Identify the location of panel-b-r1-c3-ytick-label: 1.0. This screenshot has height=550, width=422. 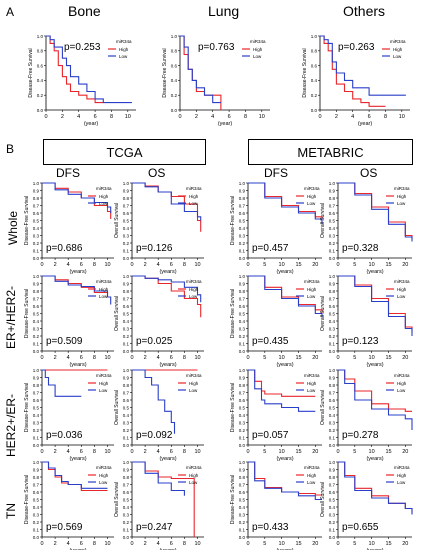
(242, 183).